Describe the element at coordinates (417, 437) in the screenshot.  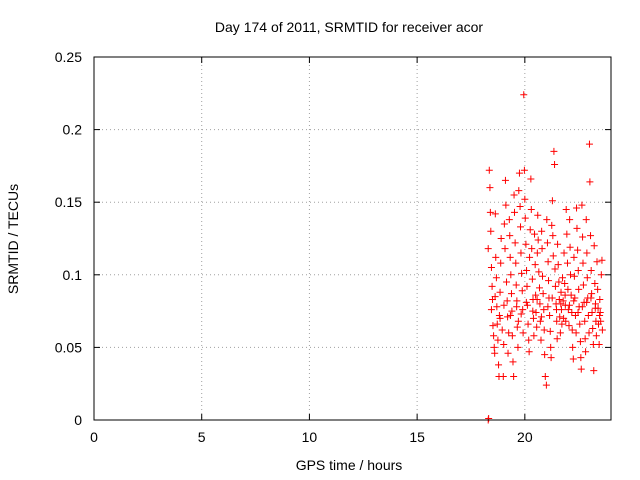
I see `x-tick-label: 15` at that location.